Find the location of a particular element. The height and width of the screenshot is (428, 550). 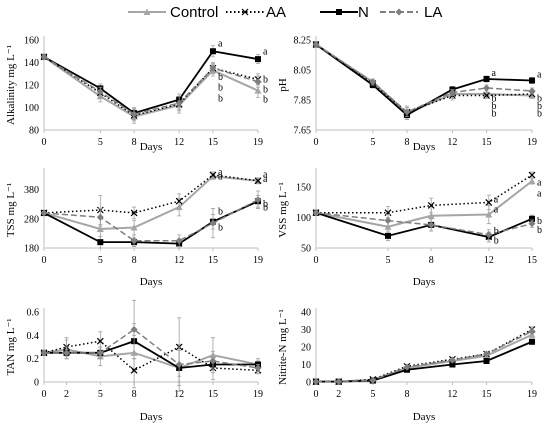

series-la-tan is located at coordinates (151, 341).